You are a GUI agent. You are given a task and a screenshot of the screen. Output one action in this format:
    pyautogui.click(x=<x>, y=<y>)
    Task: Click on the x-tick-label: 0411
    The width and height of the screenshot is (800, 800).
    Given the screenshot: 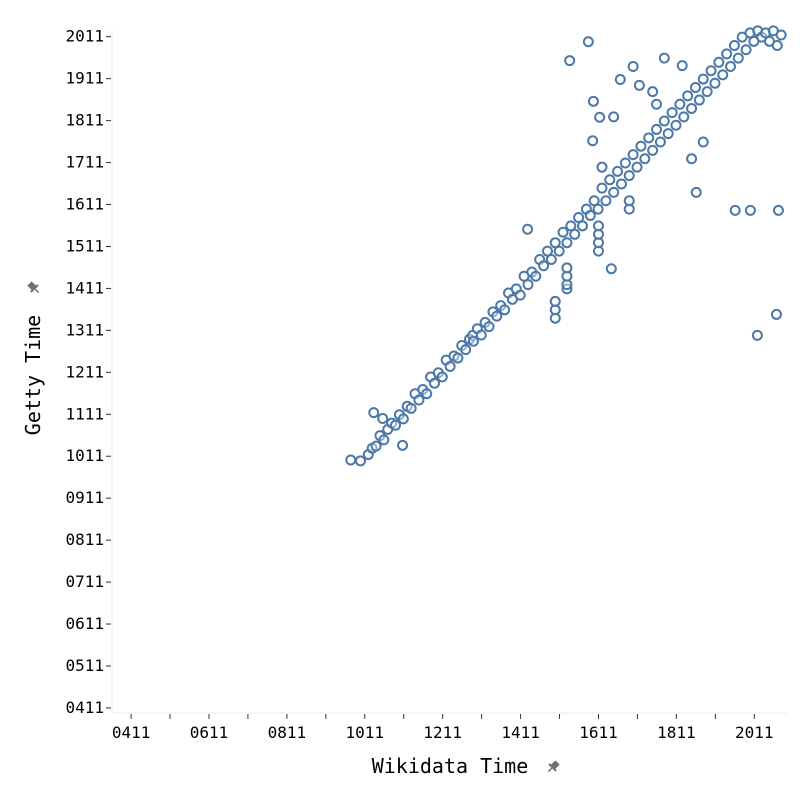 What is the action you would take?
    pyautogui.click(x=131, y=732)
    